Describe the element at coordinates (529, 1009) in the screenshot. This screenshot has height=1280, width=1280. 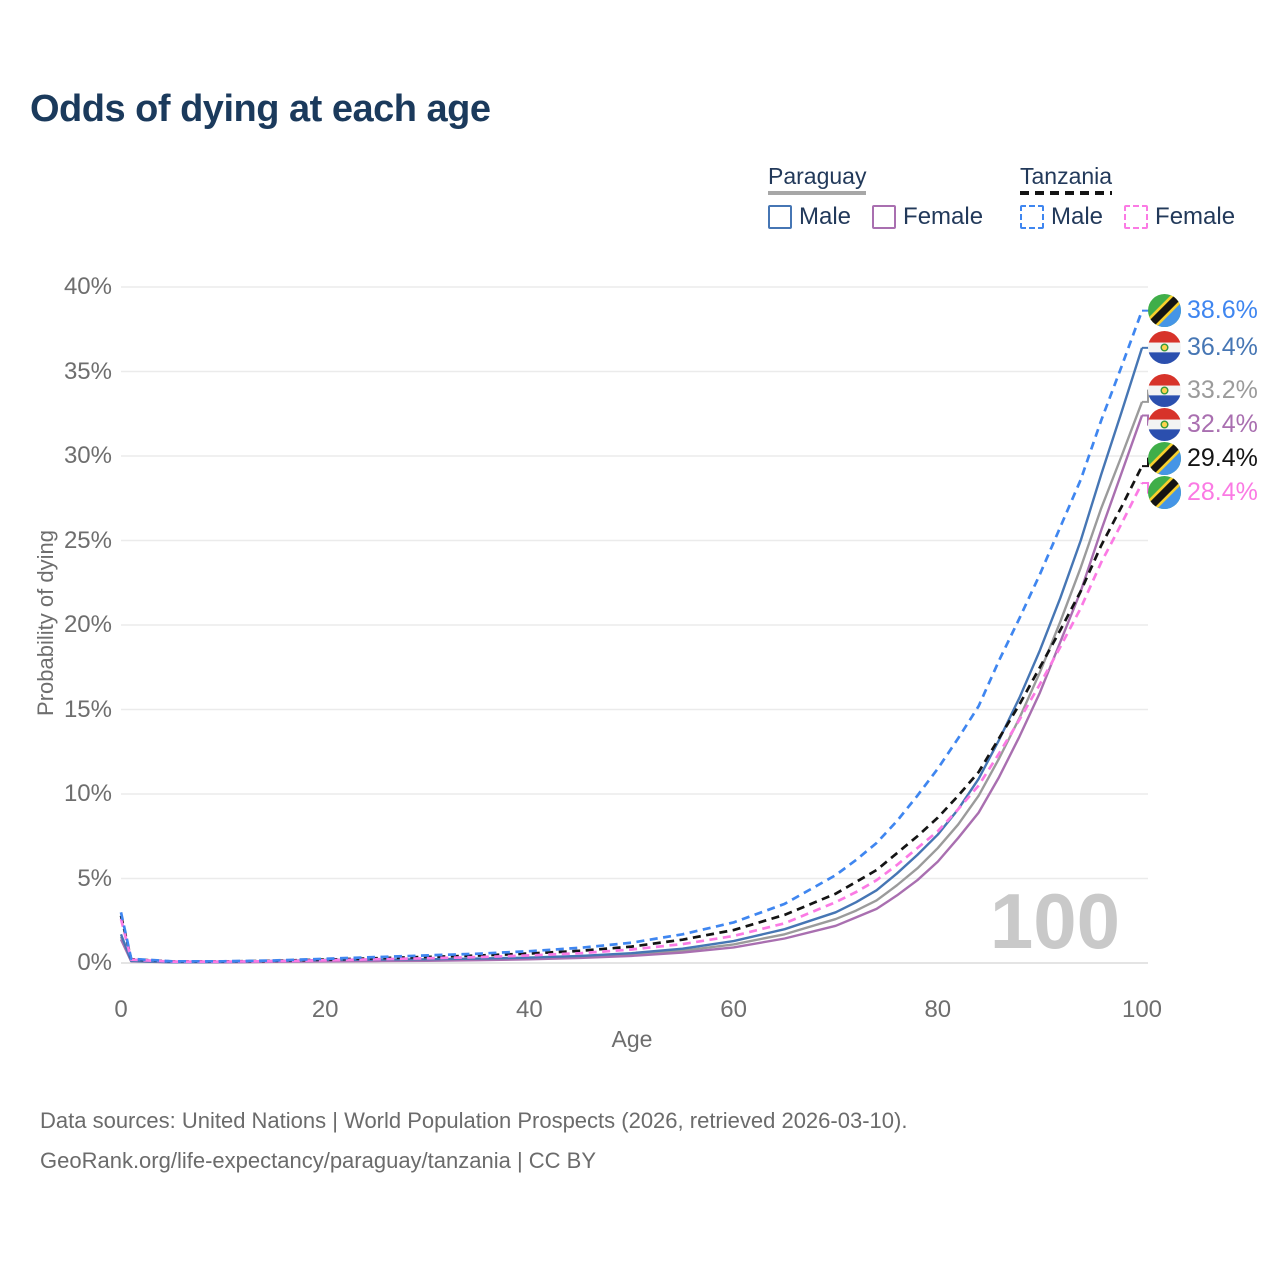
I see `x-tick-label: 40` at that location.